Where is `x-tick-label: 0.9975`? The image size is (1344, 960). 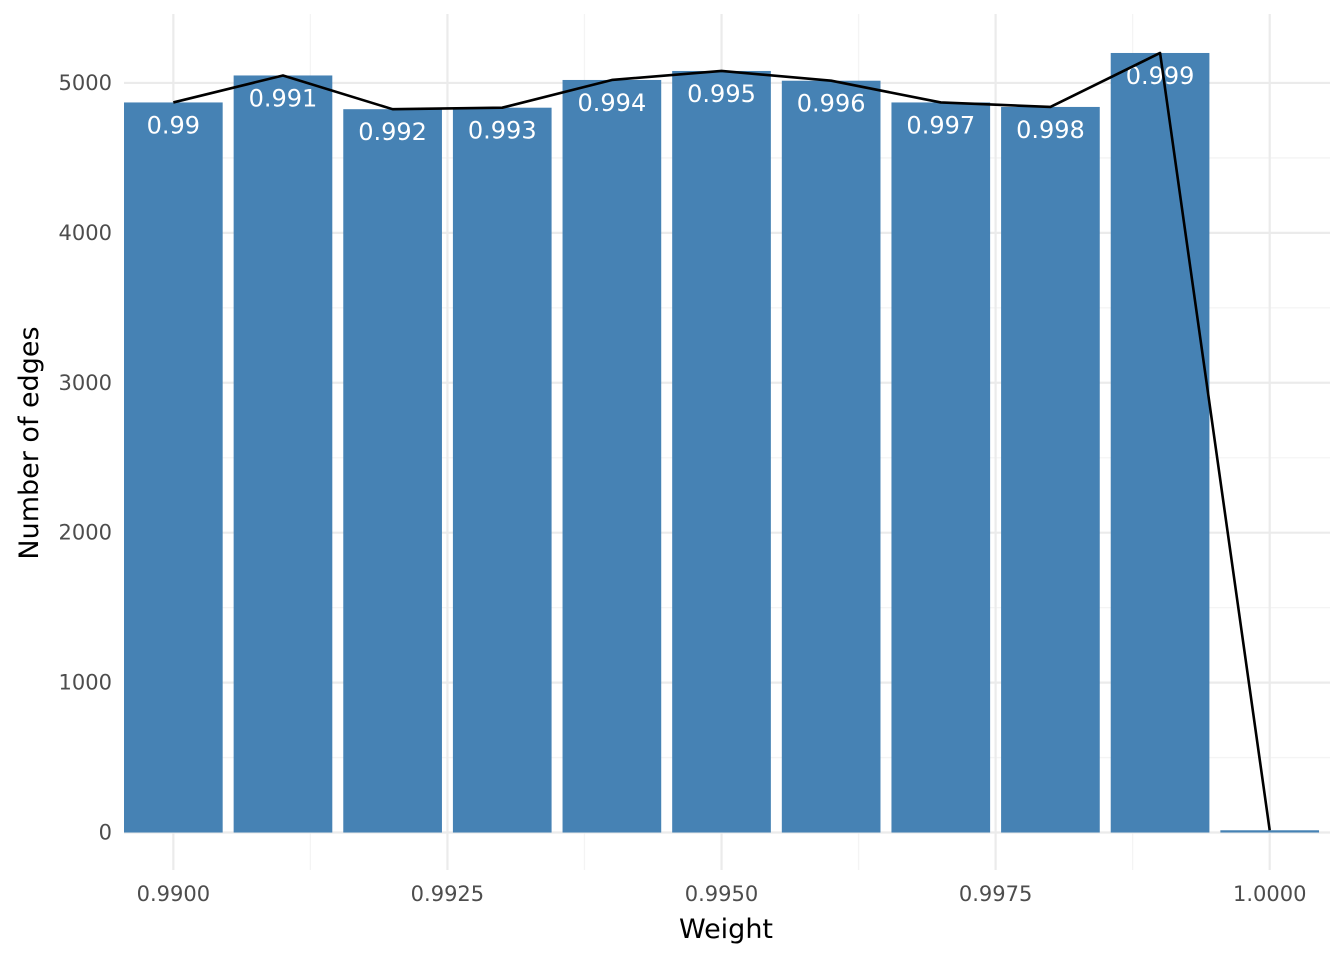 x-tick-label: 0.9975 is located at coordinates (995, 894).